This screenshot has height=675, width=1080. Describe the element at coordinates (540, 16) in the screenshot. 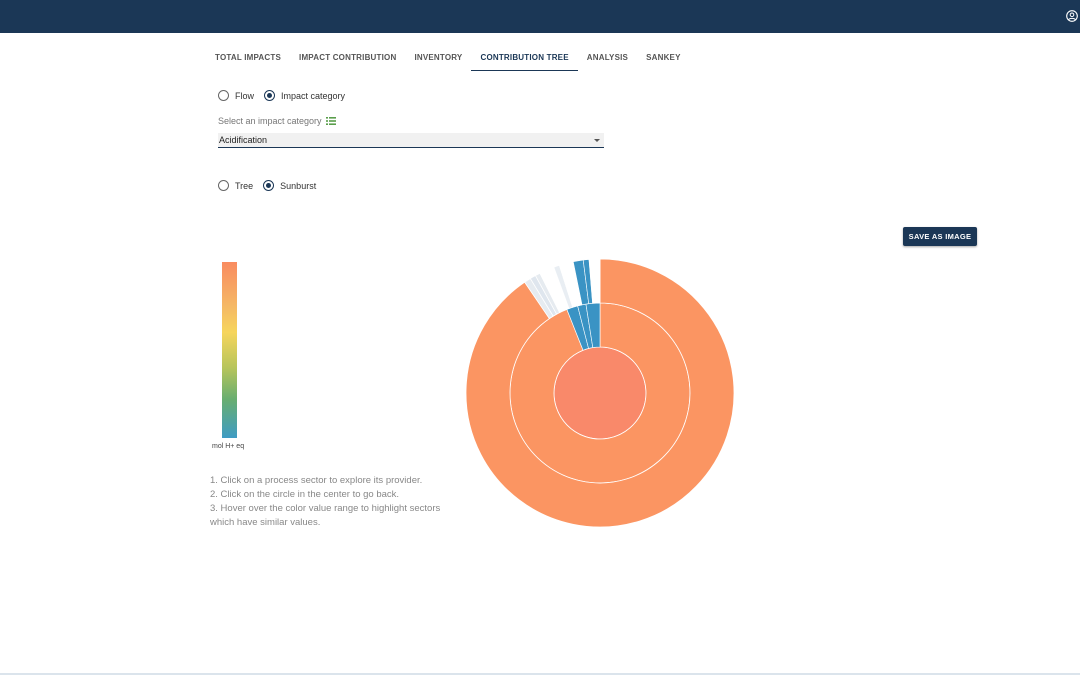

I see `top-app-bar` at that location.